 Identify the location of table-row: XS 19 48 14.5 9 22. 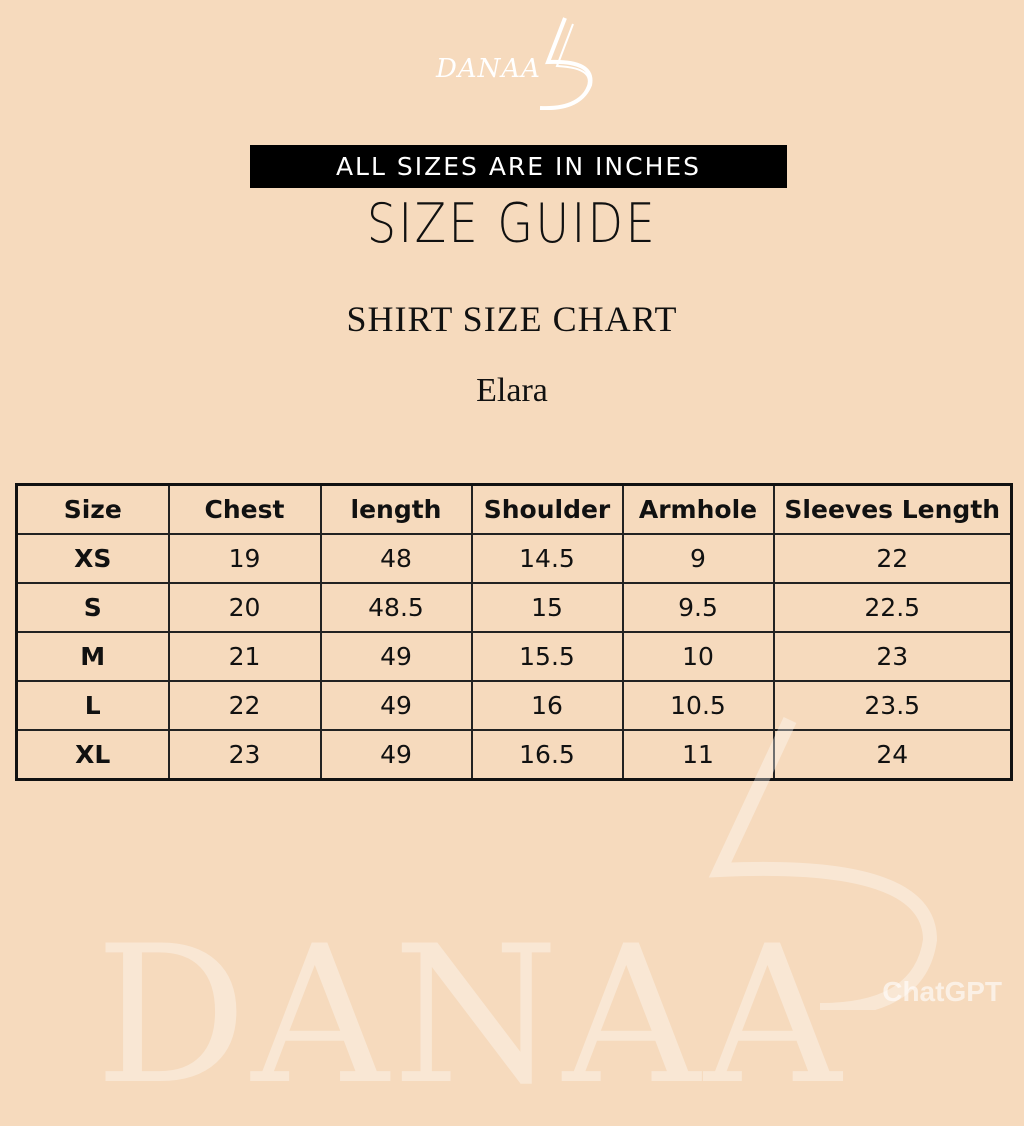
(514, 558).